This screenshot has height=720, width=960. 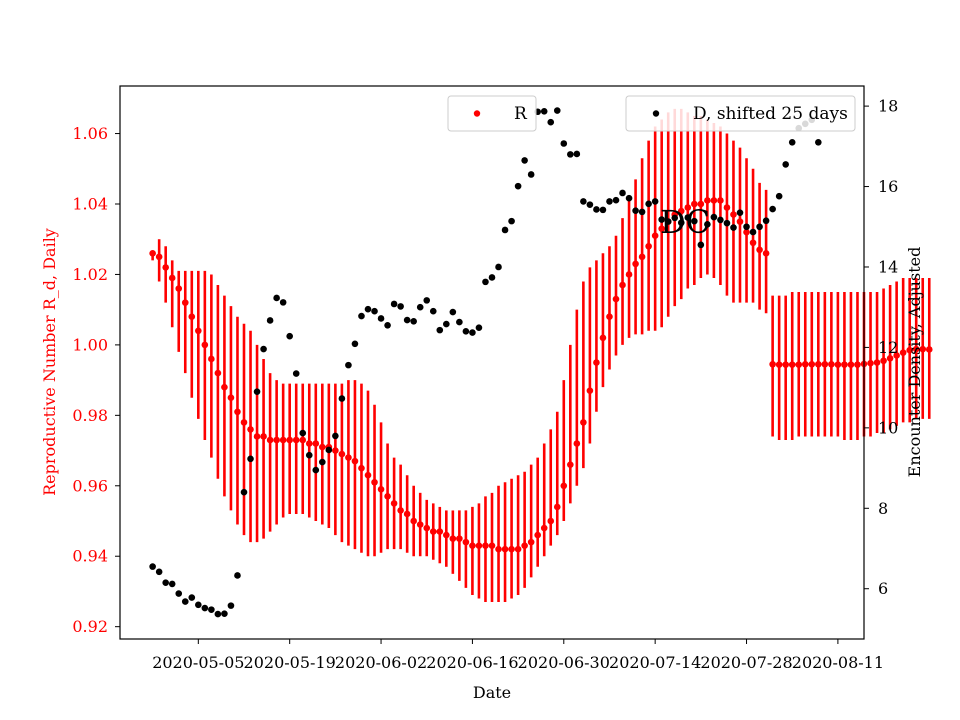 I want to click on y-axis-left-label: Reproductive Number R_d, Daily, so click(x=49, y=362).